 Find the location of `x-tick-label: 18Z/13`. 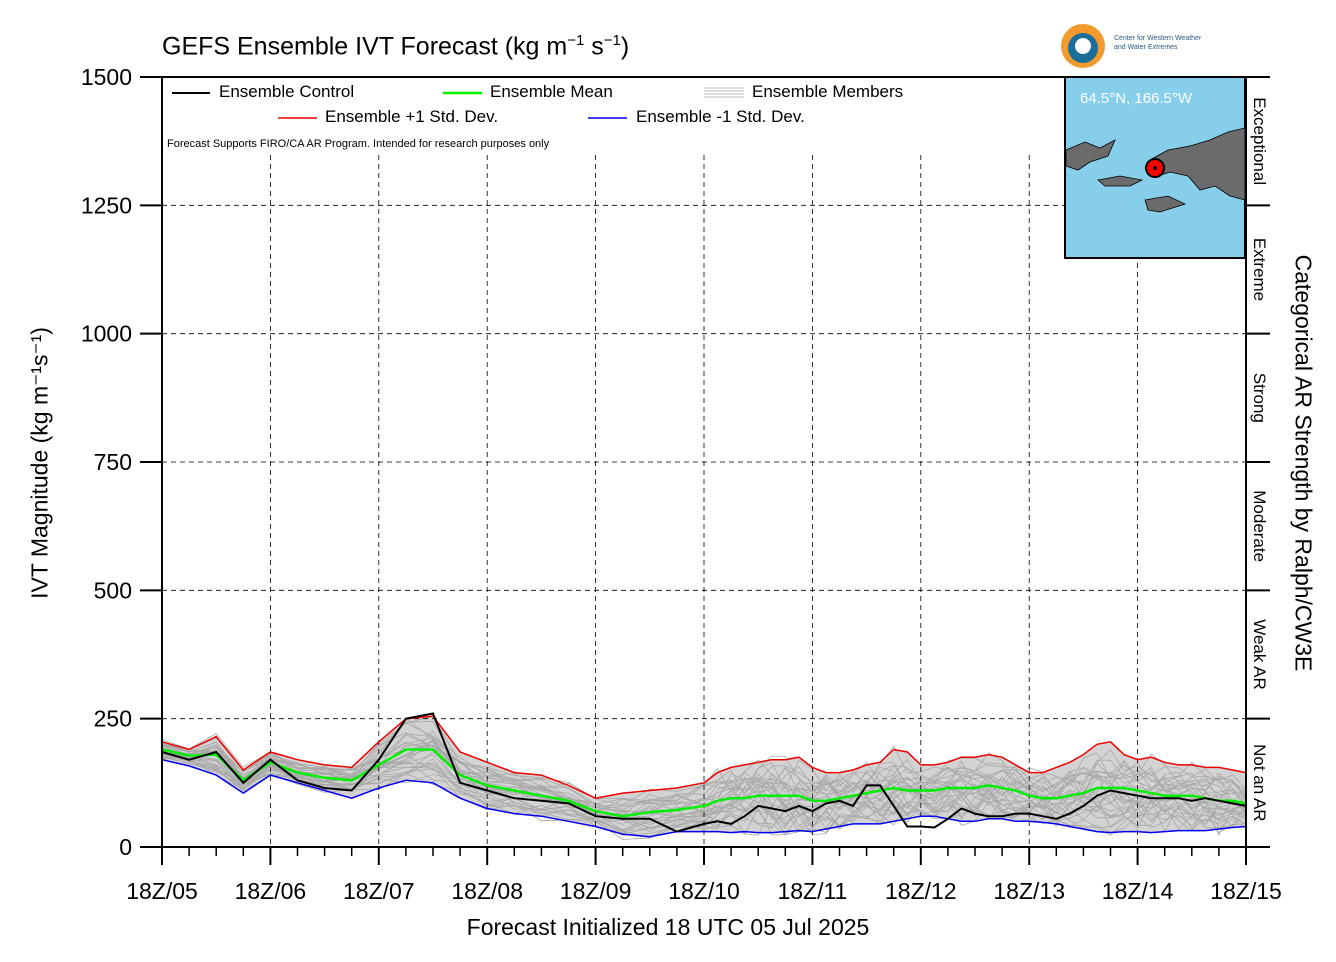

x-tick-label: 18Z/13 is located at coordinates (1029, 891).